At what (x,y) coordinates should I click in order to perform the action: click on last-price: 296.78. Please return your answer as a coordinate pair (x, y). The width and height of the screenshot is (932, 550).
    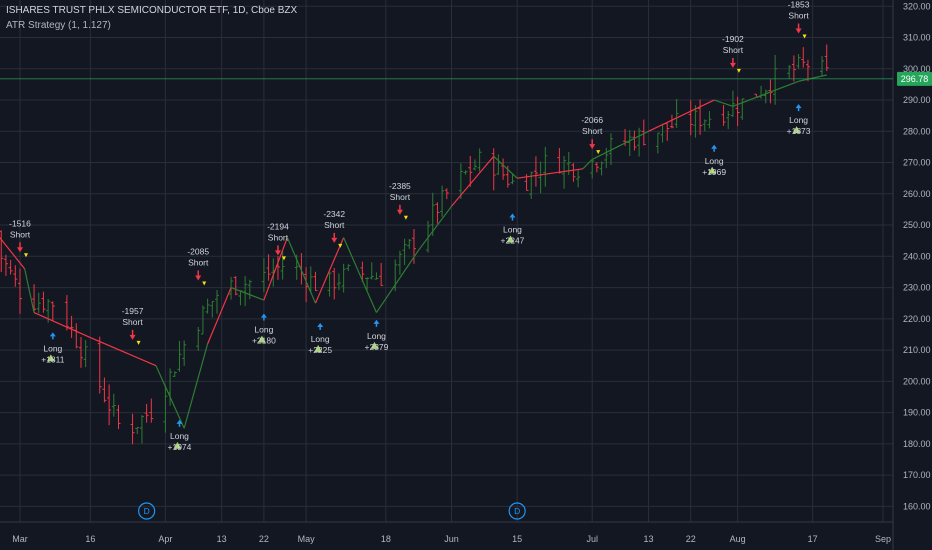
    Looking at the image, I should click on (466, 78).